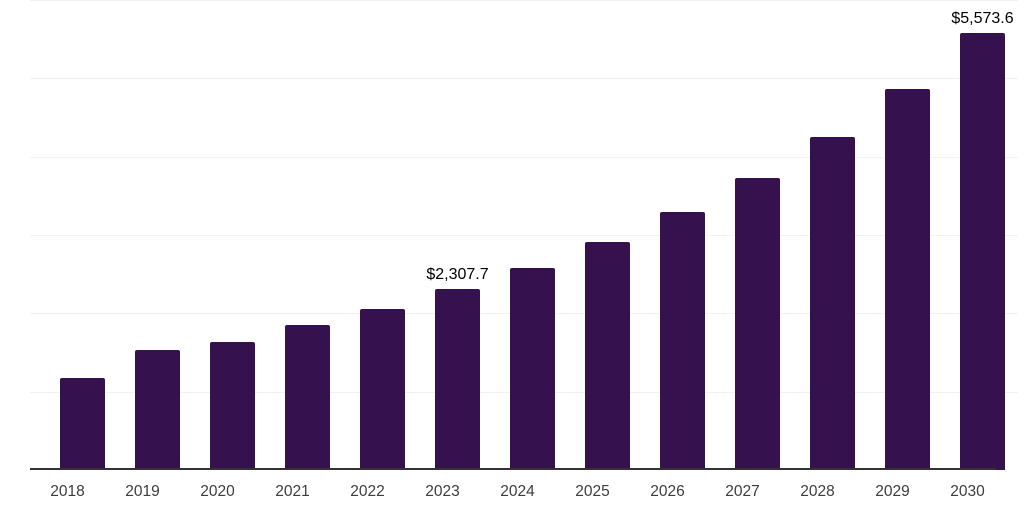  What do you see at coordinates (292, 491) in the screenshot?
I see `x-tick-2021: 2021` at bounding box center [292, 491].